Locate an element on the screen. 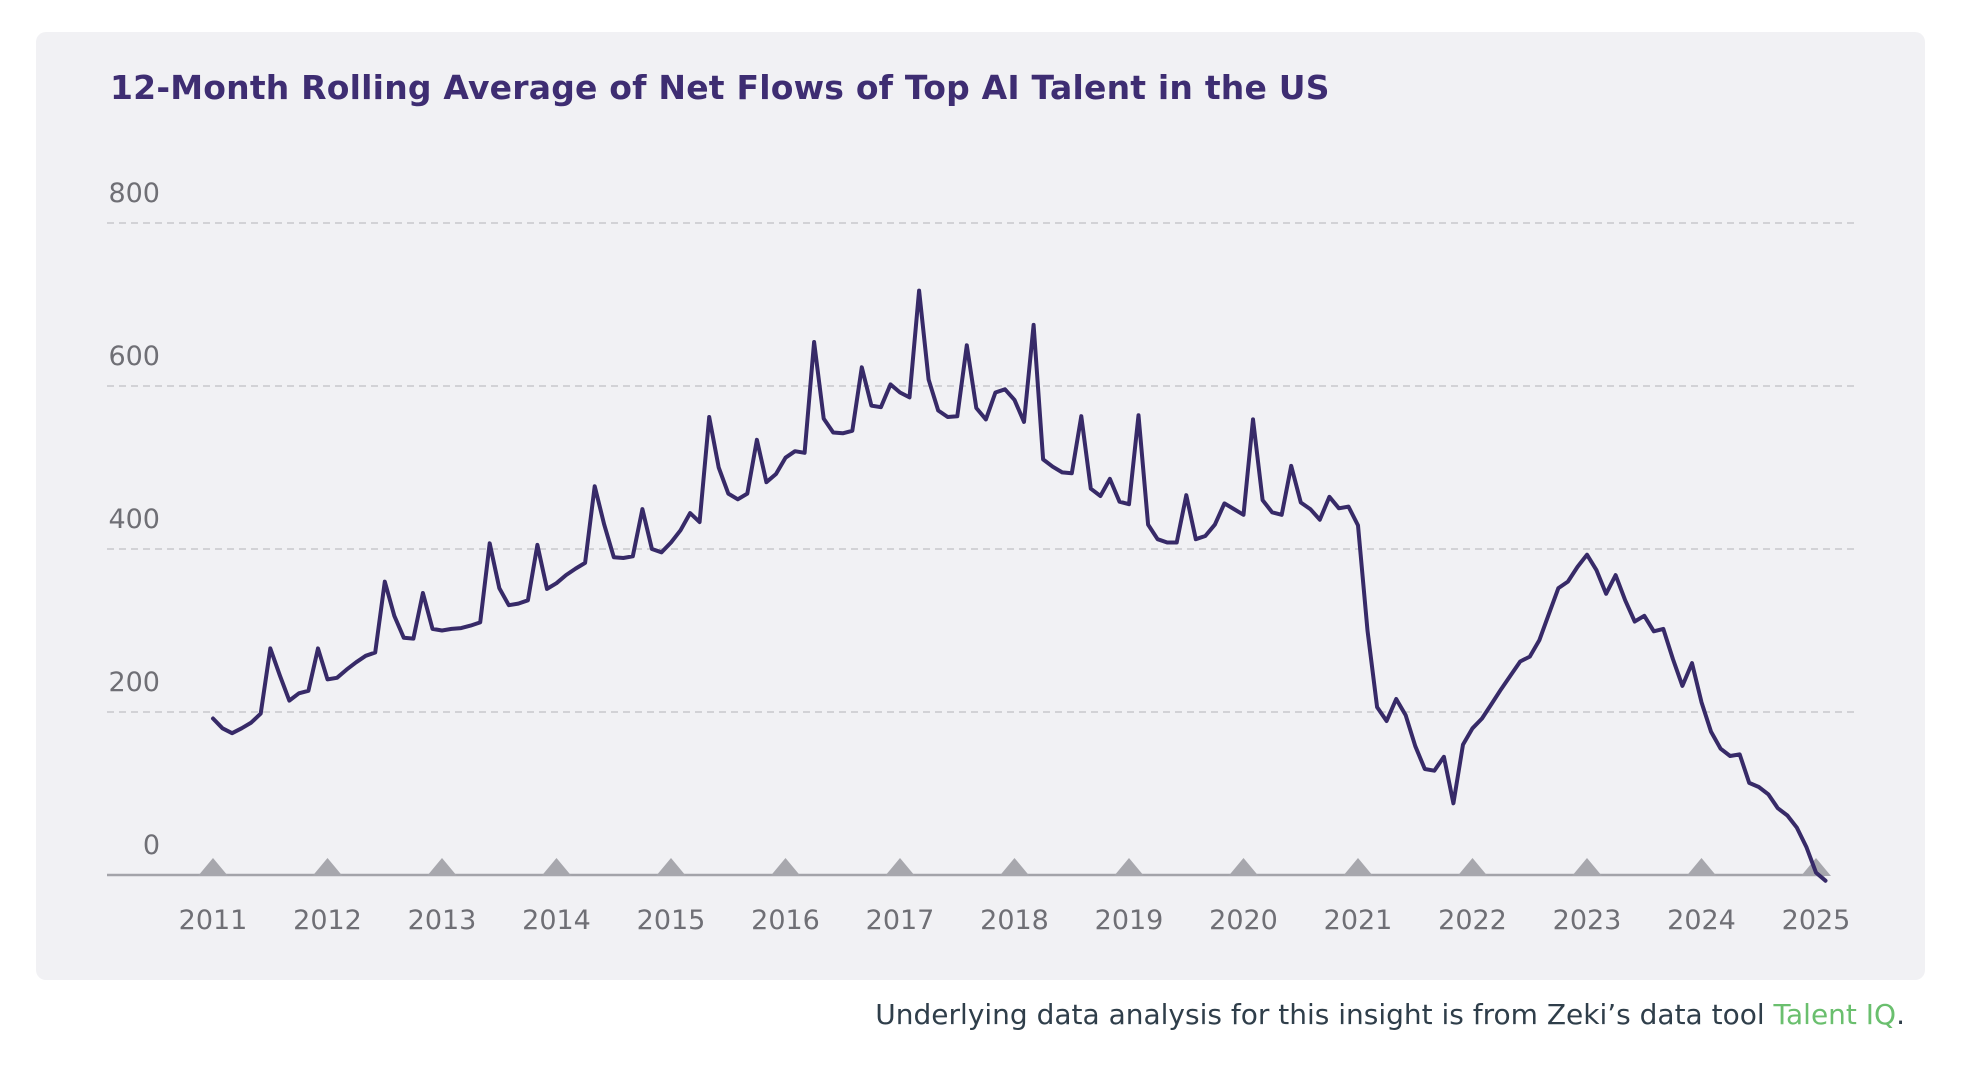  svg-text: 2025 is located at coordinates (1816, 920).